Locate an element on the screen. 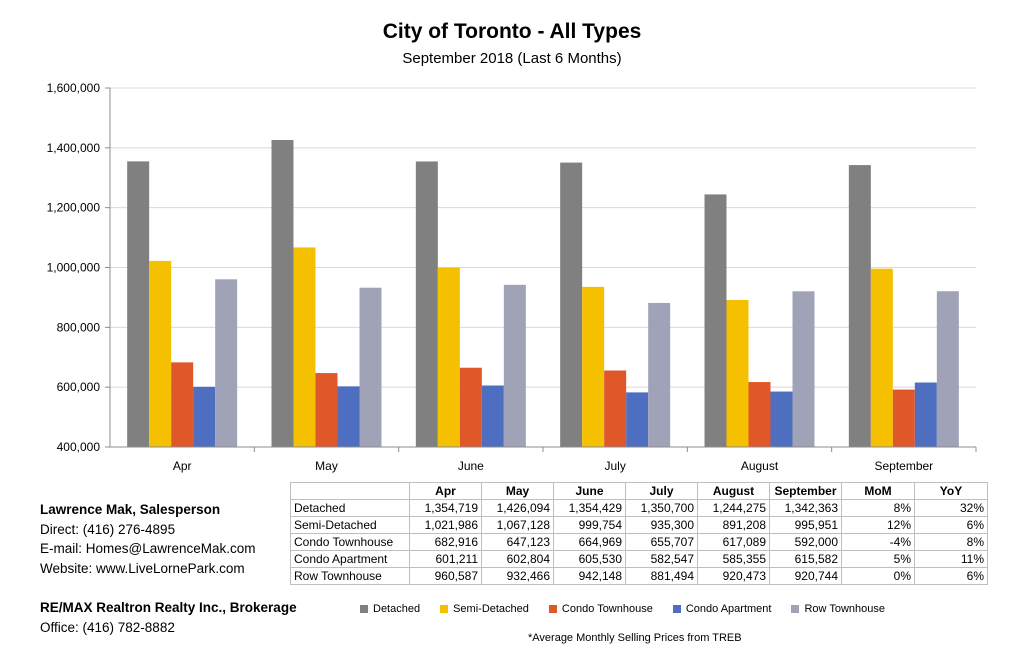  y-tick-label: 1,400,000 is located at coordinates (74, 148).